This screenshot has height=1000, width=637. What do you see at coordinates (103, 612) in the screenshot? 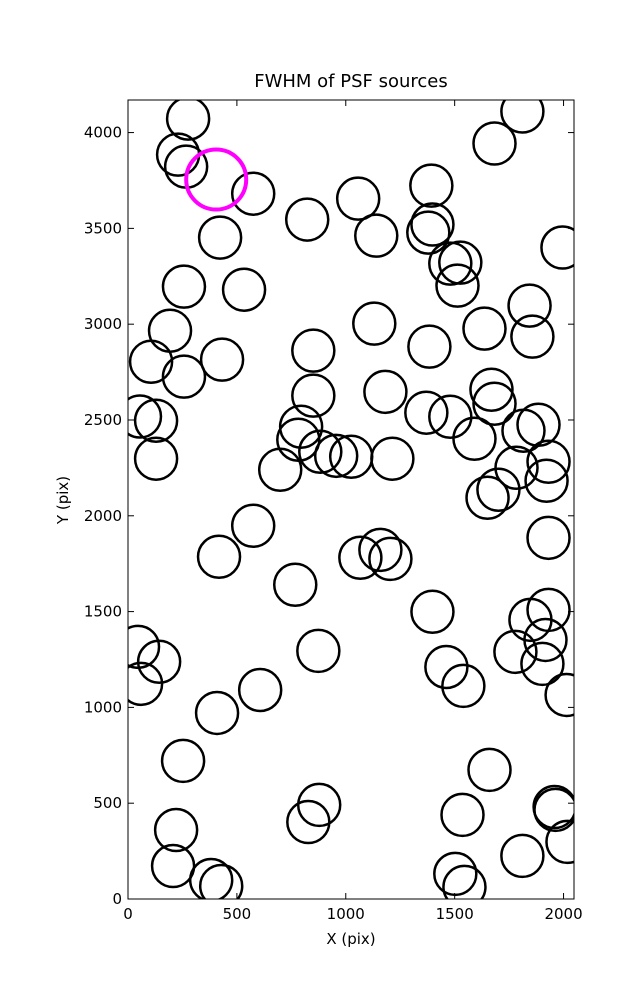
I see `y-tick-label: 1500` at bounding box center [103, 612].